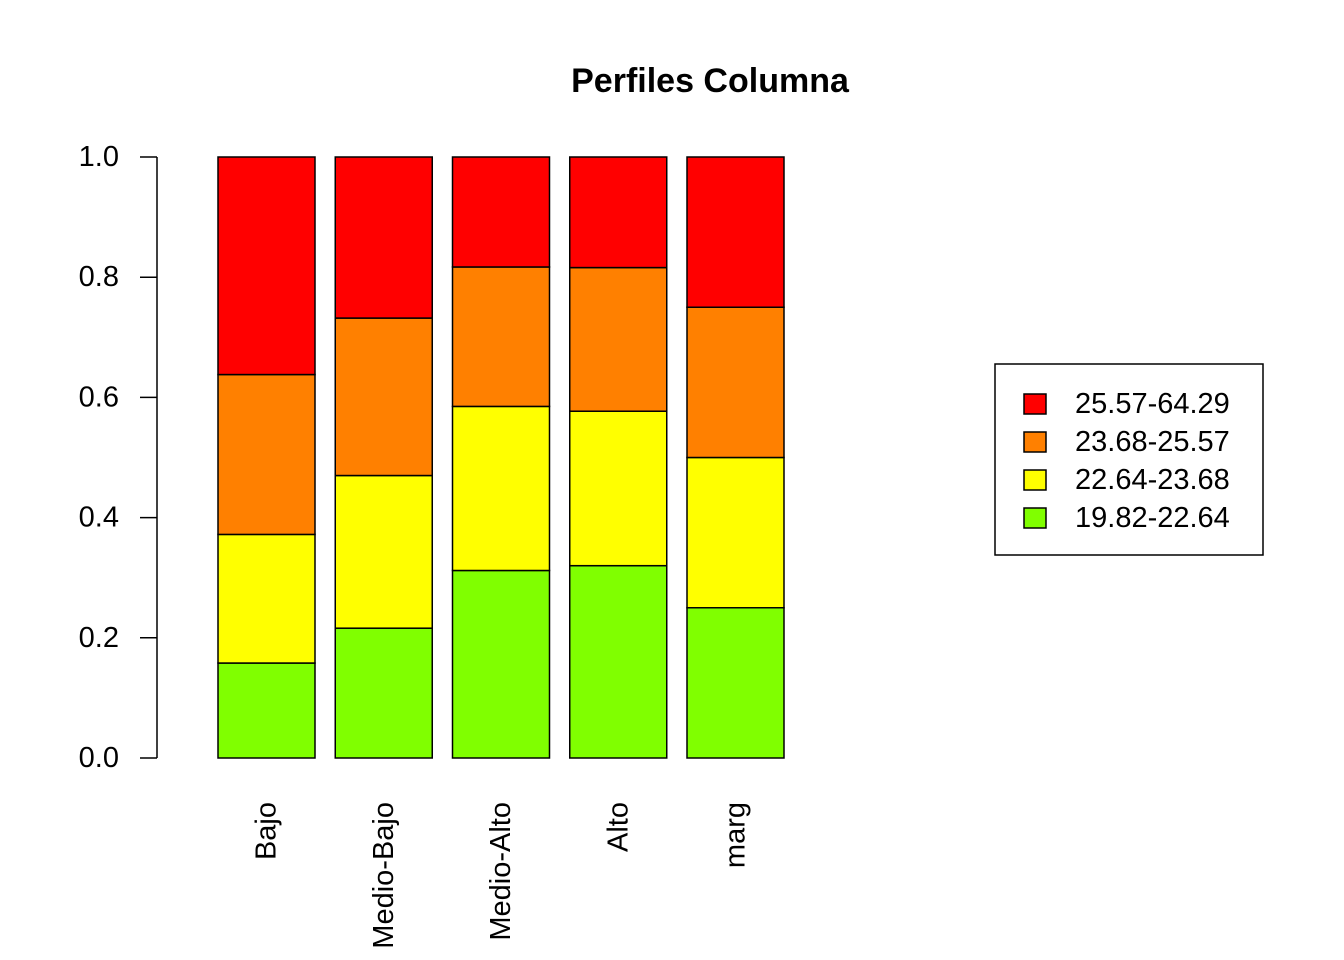 Image resolution: width=1344 pixels, height=960 pixels. Describe the element at coordinates (1152, 404) in the screenshot. I see `legend-label: 25.57-64.29` at that location.